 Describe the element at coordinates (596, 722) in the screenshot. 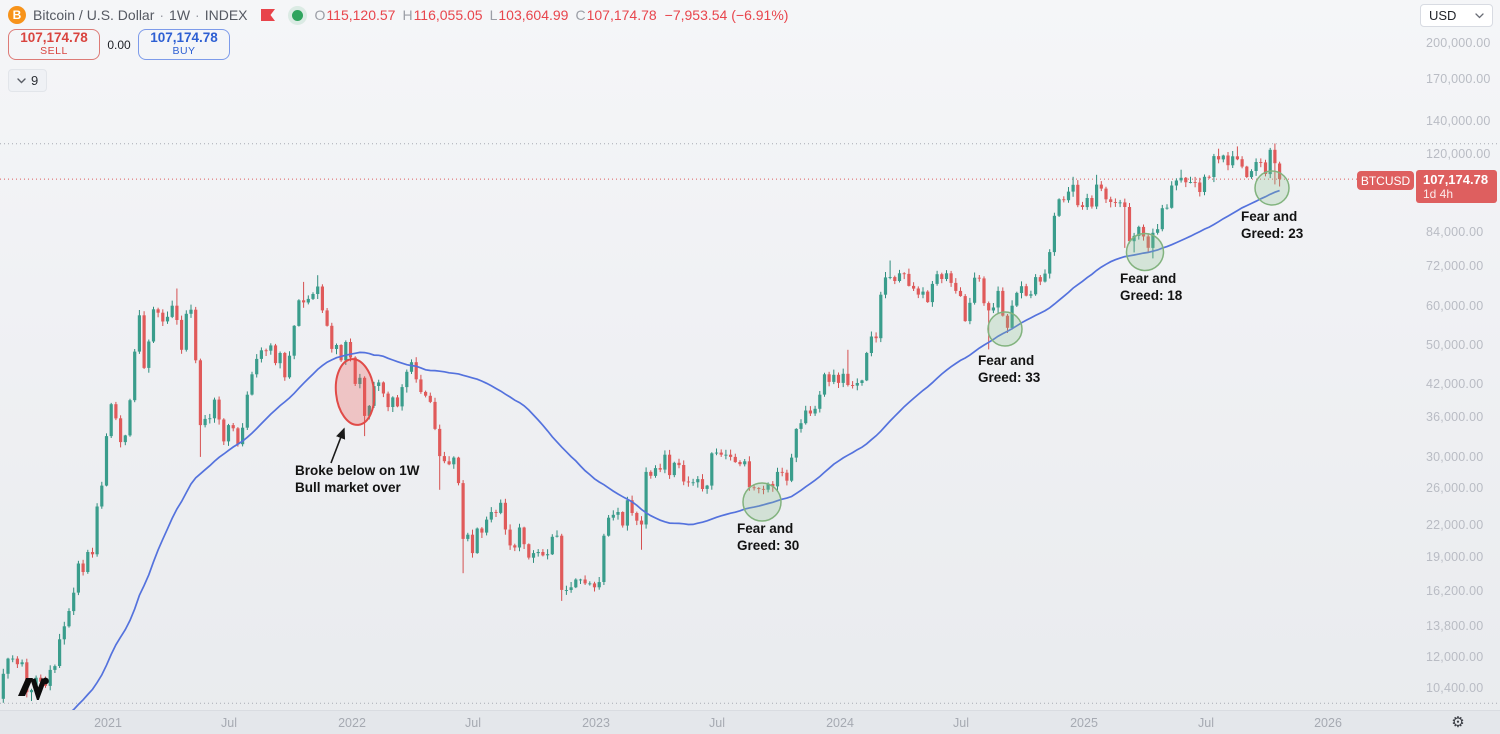

I see `time-tick-label: 2023` at that location.